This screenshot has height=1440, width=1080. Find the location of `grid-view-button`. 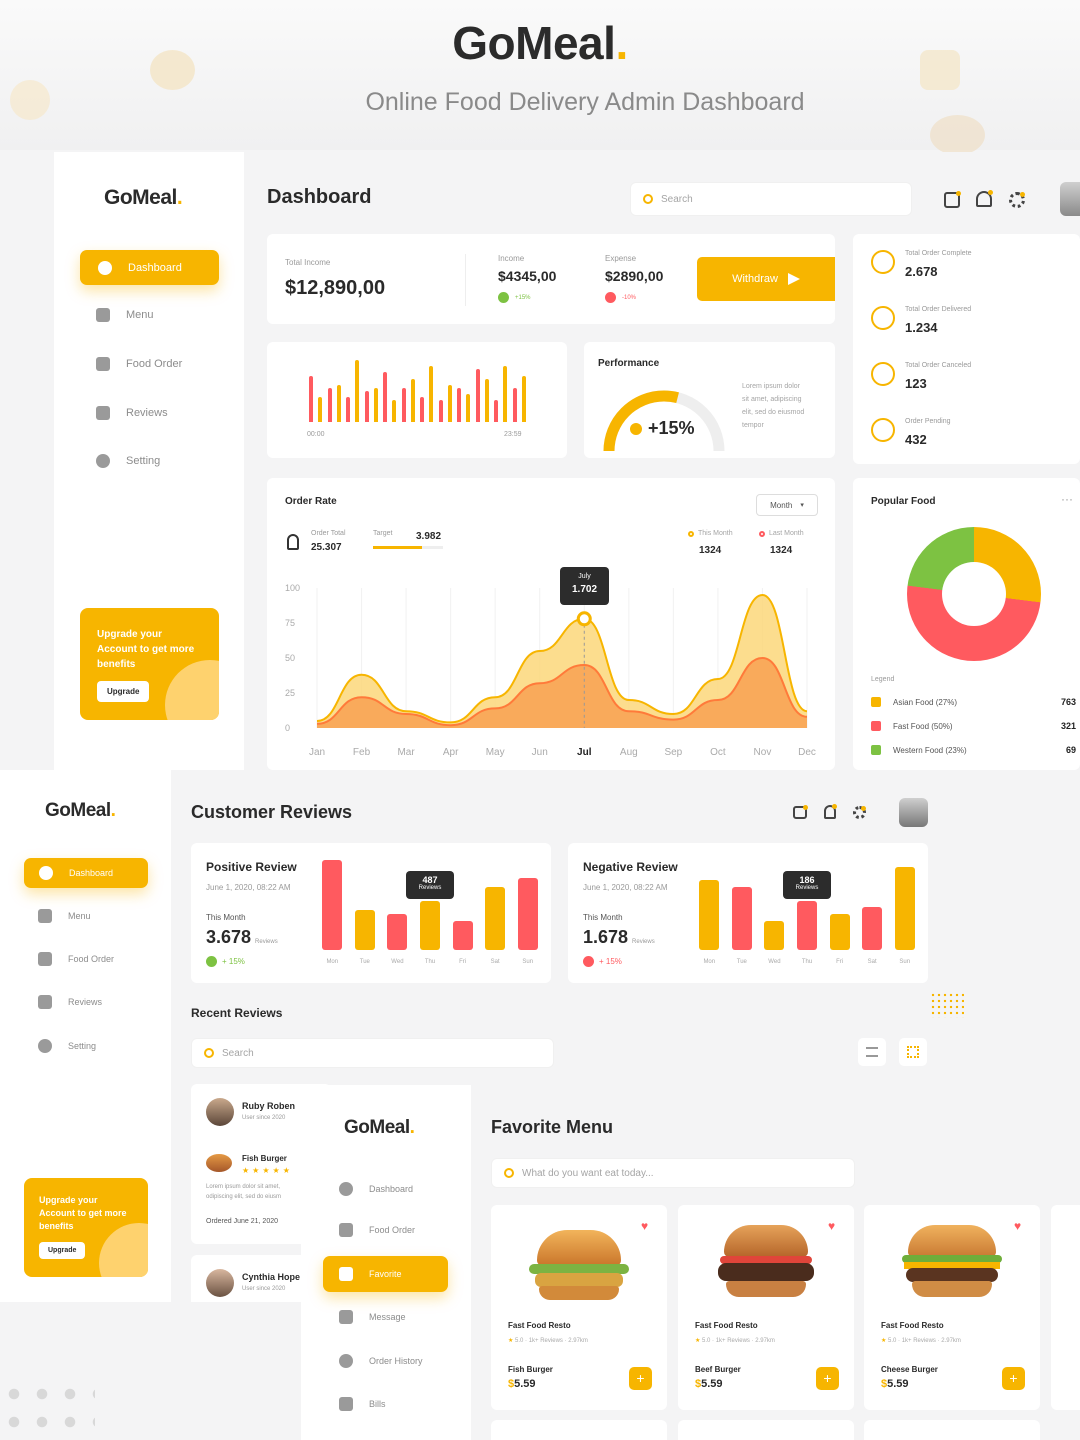

grid-view-button is located at coordinates (913, 1052).